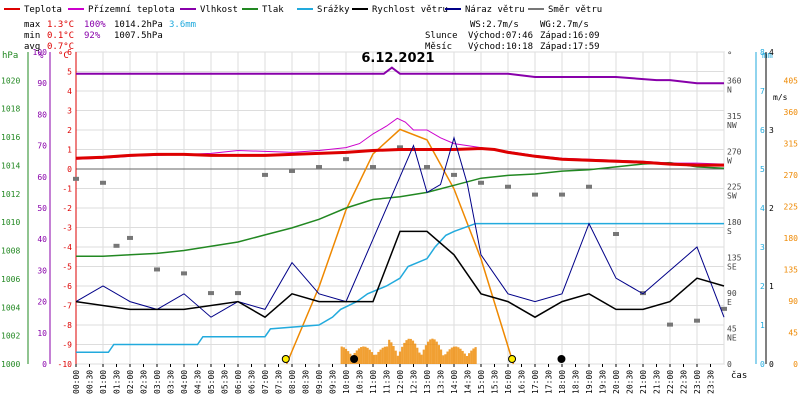  I want to click on x-tick-label: 23:00, so click(697, 382).